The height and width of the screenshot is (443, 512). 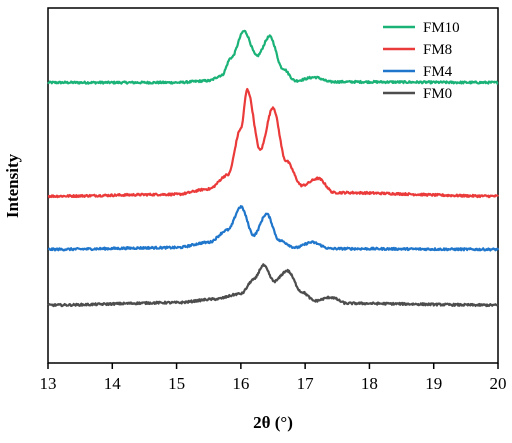 What do you see at coordinates (273, 378) in the screenshot?
I see `x-axis: 13 14 15 16 17 18 19 20` at bounding box center [273, 378].